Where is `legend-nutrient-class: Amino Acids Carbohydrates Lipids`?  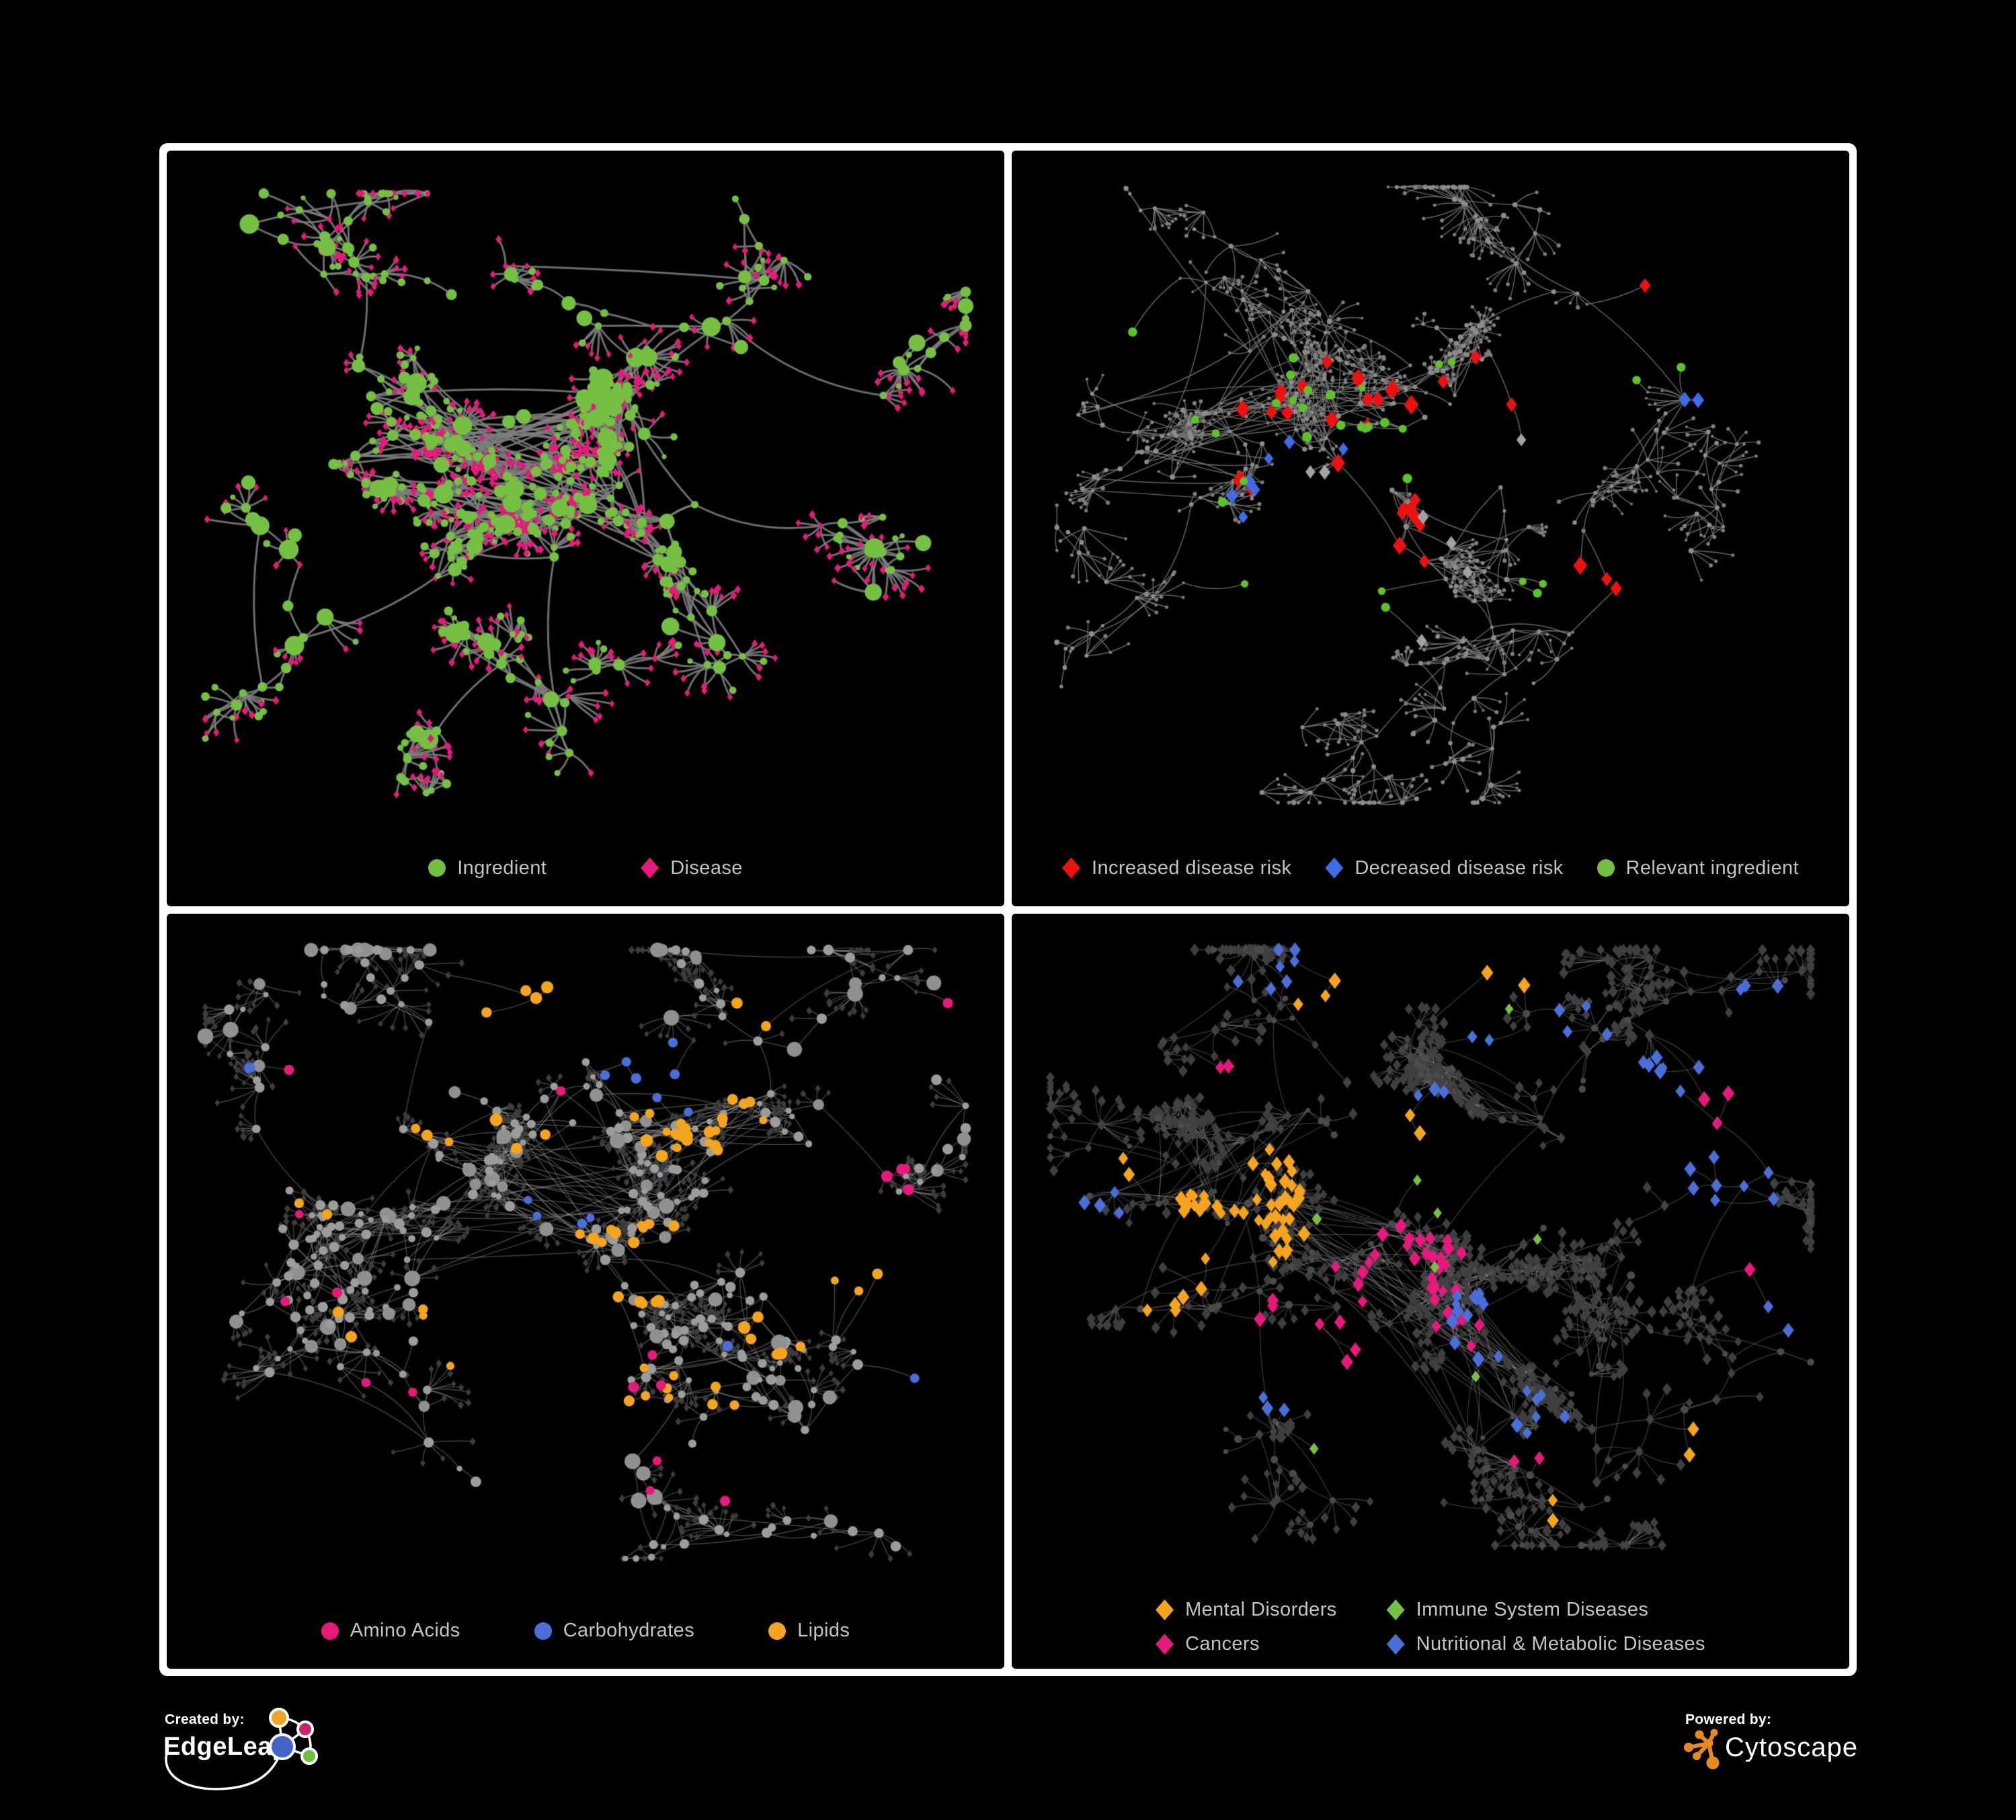 legend-nutrient-class: Amino Acids Carbohydrates Lipids is located at coordinates (585, 1631).